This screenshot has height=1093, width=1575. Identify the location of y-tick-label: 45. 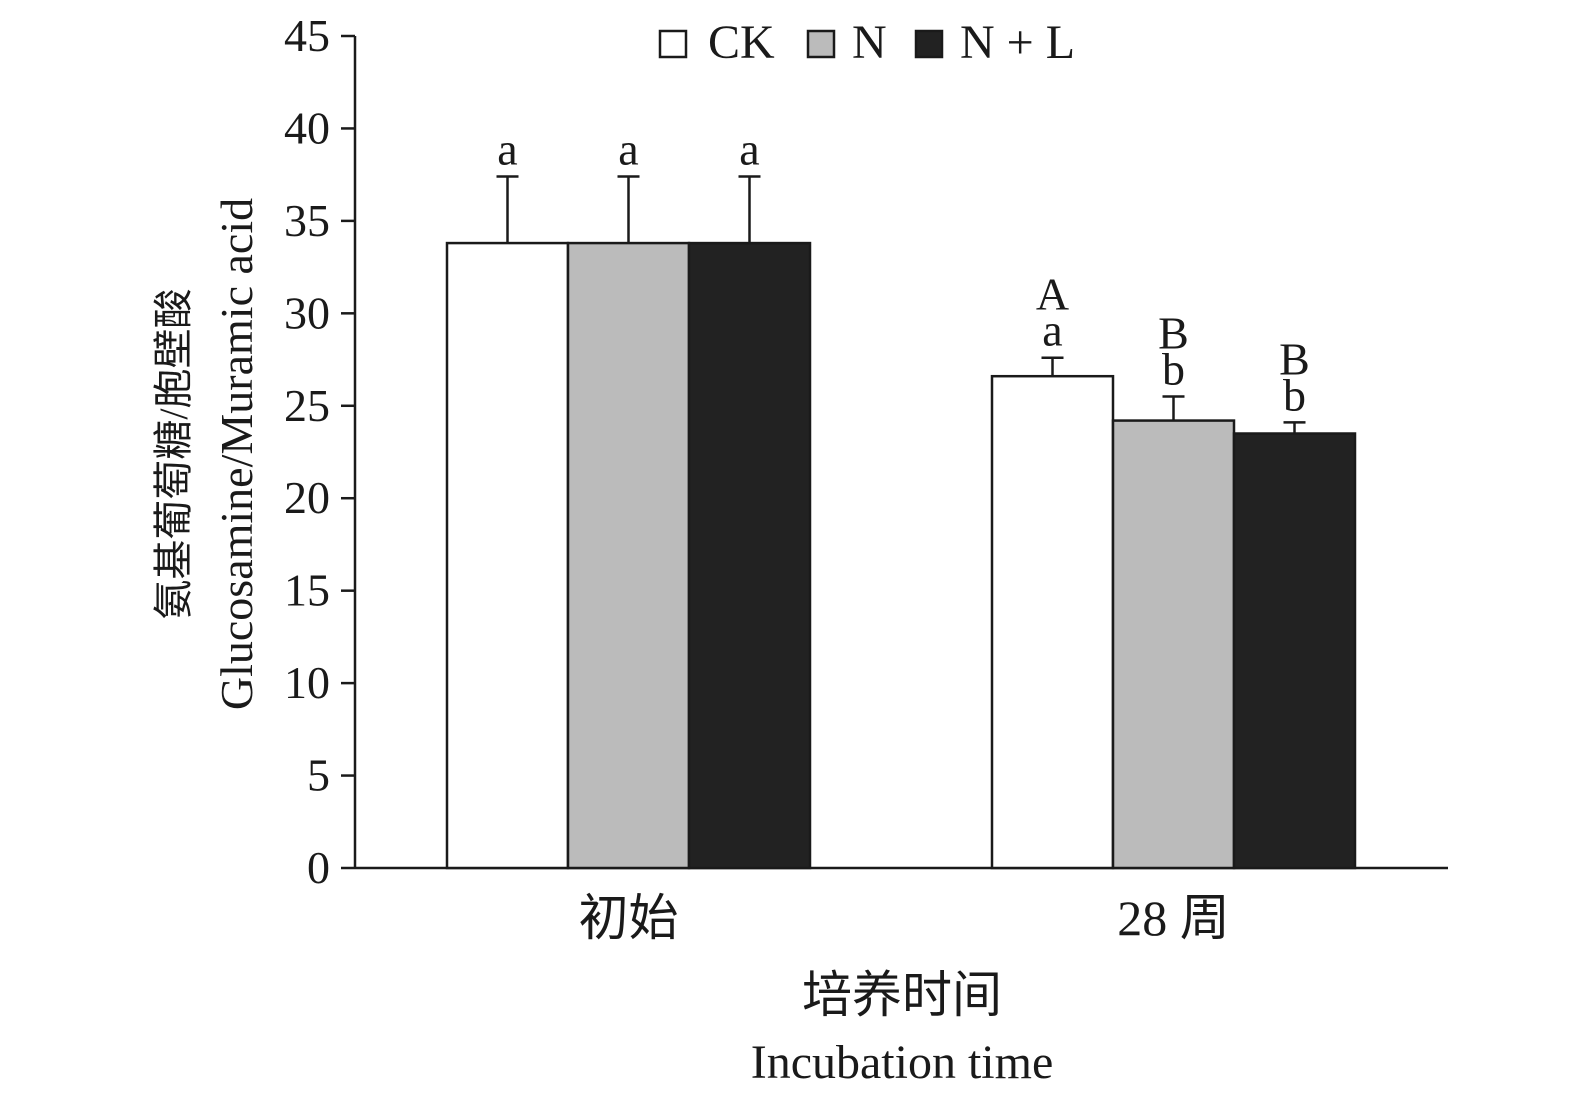
(307, 35).